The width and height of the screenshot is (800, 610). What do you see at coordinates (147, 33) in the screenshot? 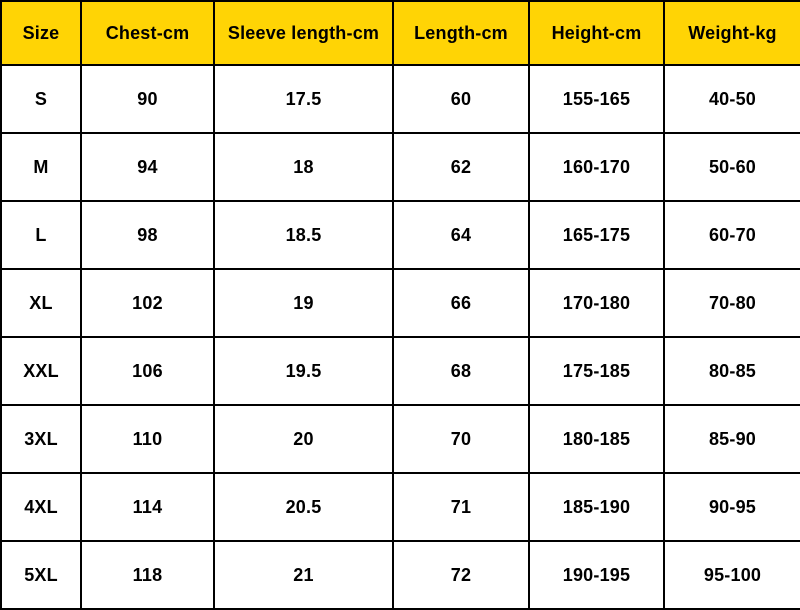
I see `column-header-chest-cm: Chest-cm` at bounding box center [147, 33].